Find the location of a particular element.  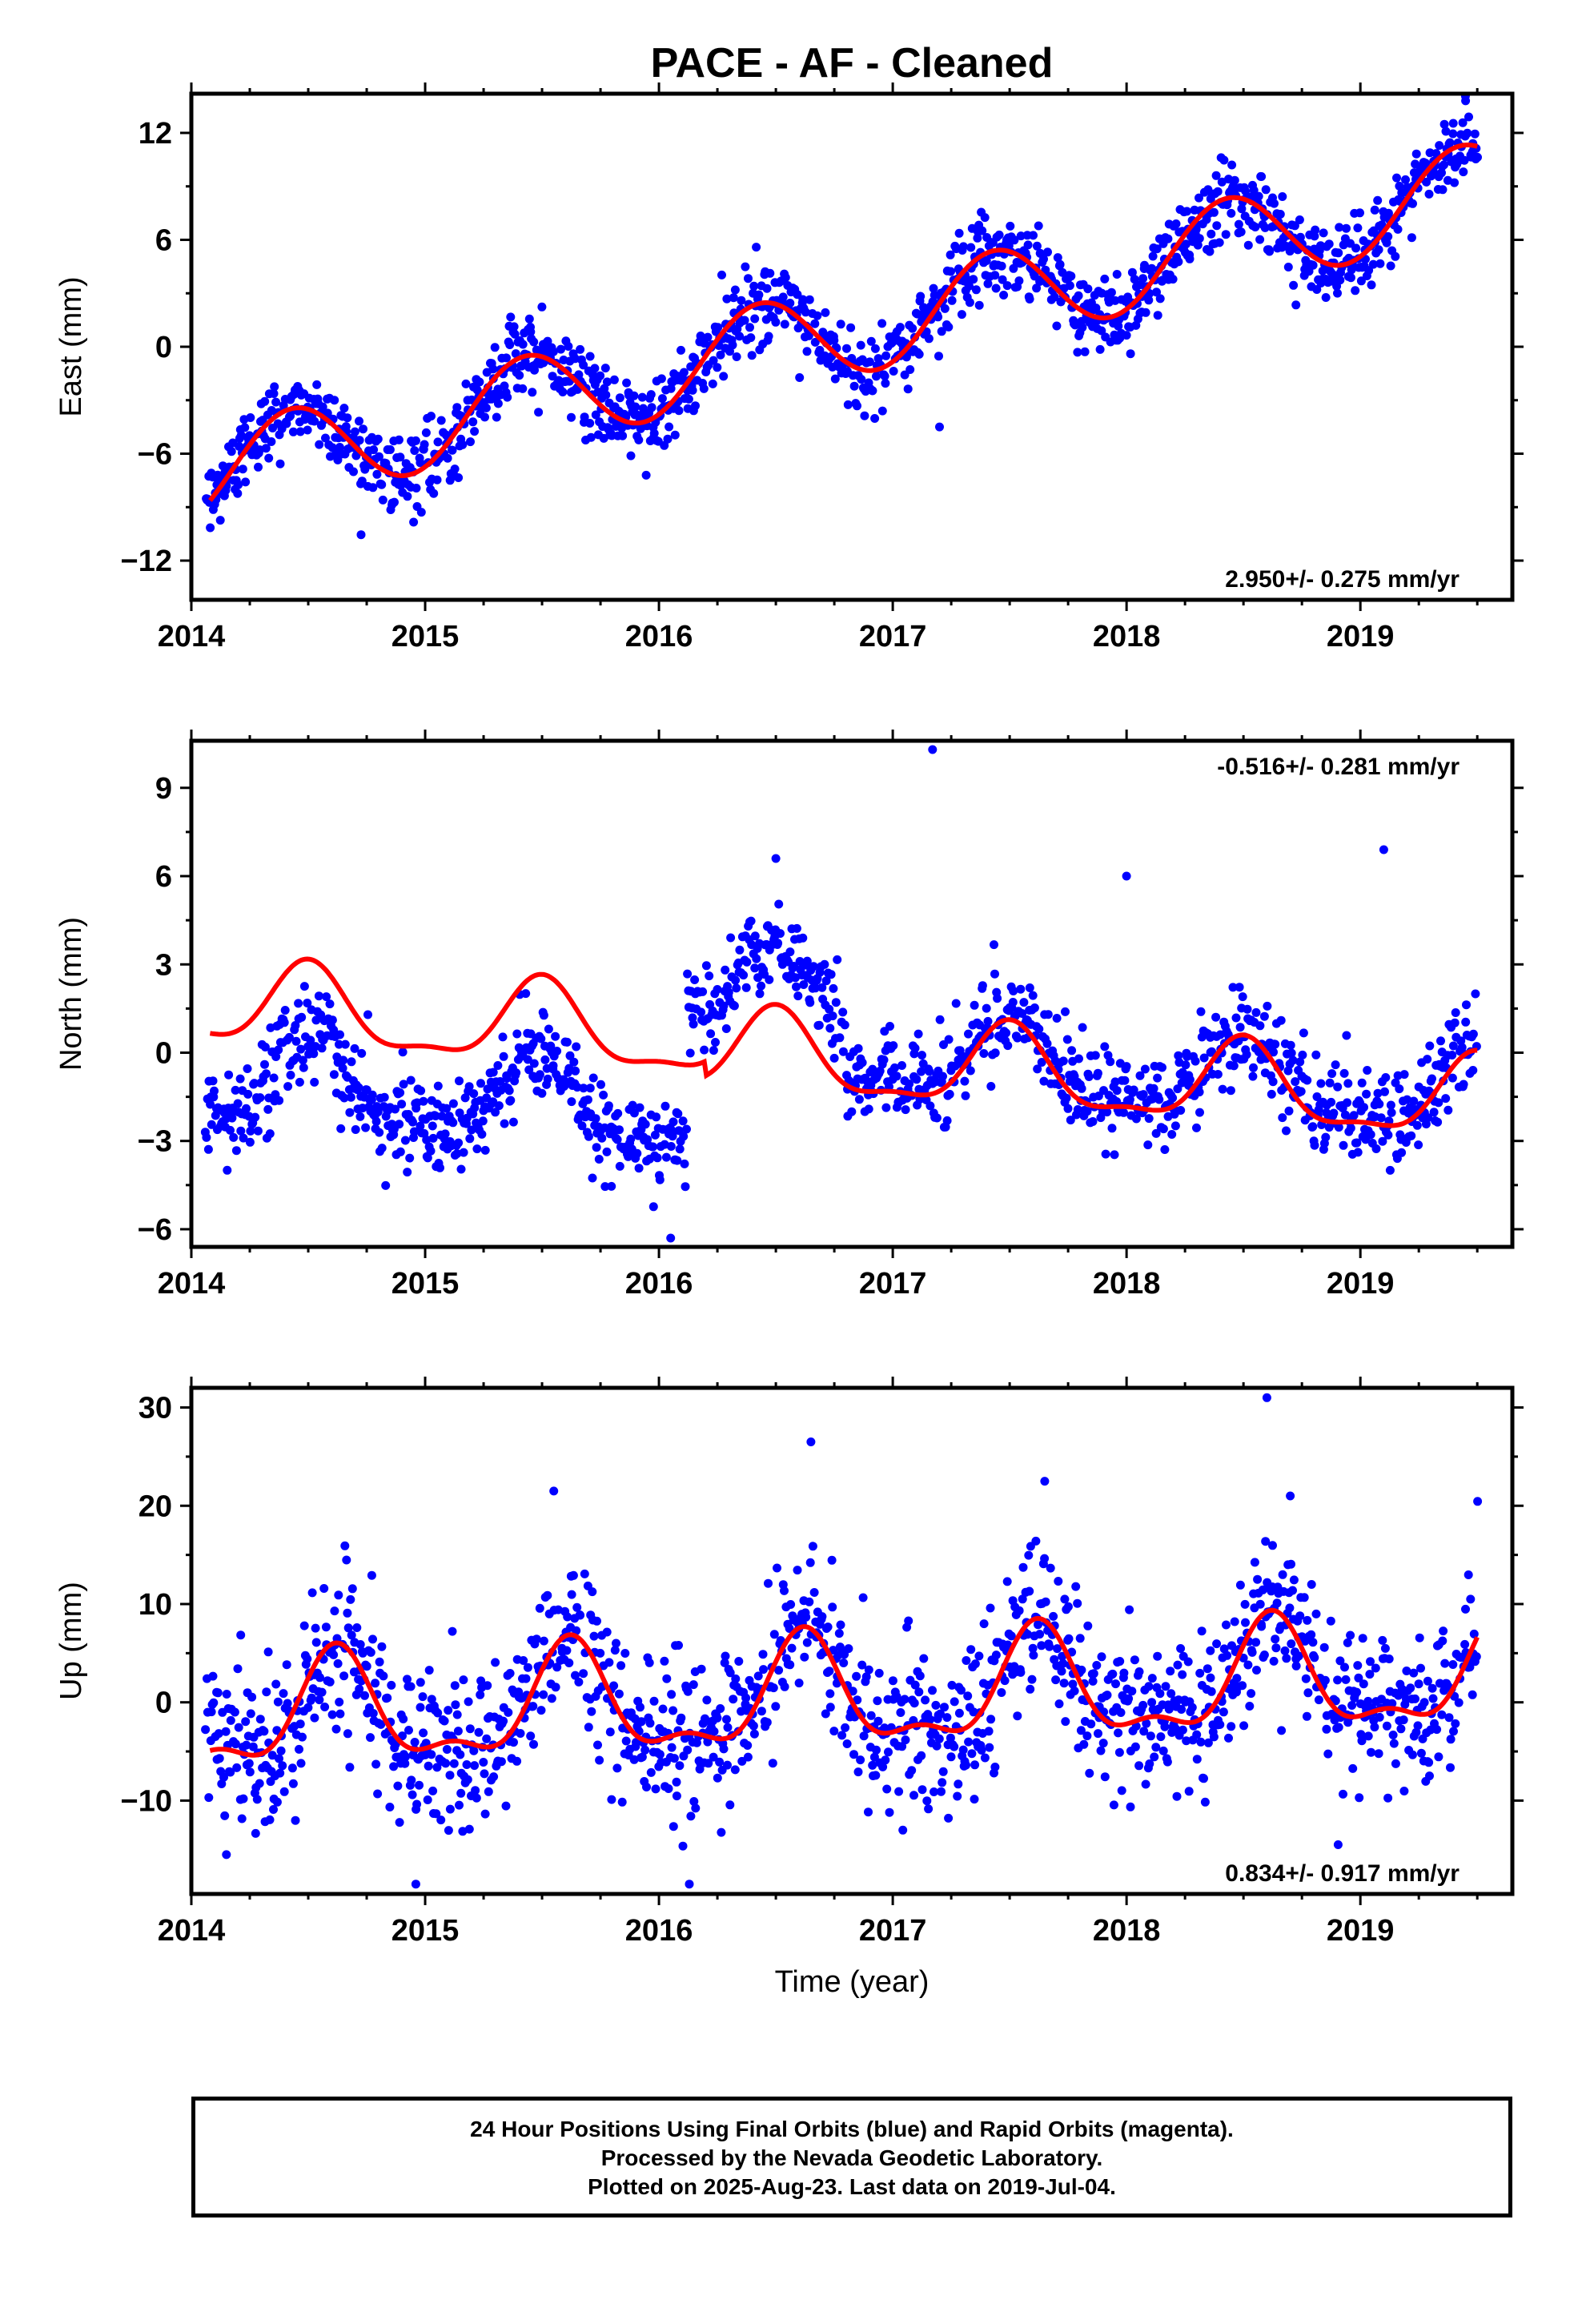

x-tick-label: 2017 is located at coordinates (893, 1284).